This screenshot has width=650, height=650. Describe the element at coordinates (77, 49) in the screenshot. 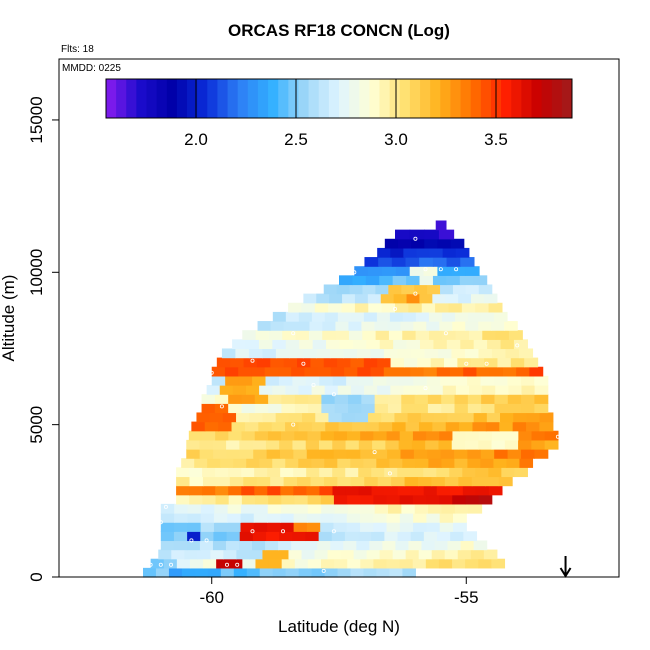

I see `flights-annotation: Flts: 18` at that location.